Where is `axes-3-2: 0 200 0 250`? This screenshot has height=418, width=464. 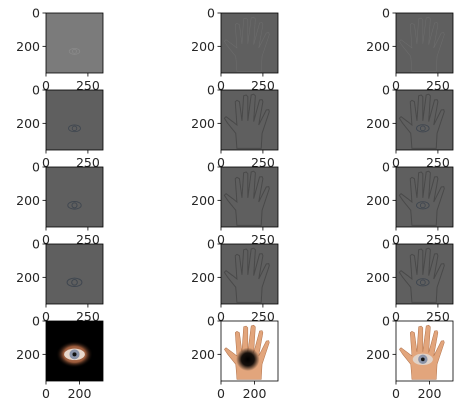 axes-3-2: 0 200 0 250 is located at coordinates (410, 280).